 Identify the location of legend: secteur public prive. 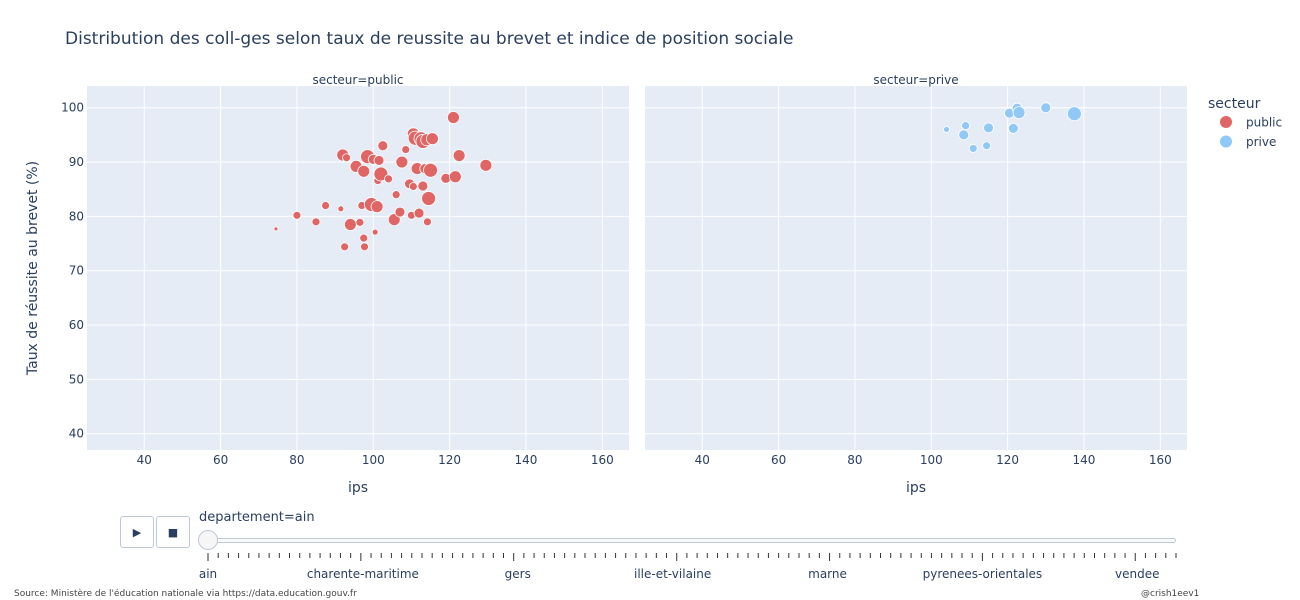
(1245, 122).